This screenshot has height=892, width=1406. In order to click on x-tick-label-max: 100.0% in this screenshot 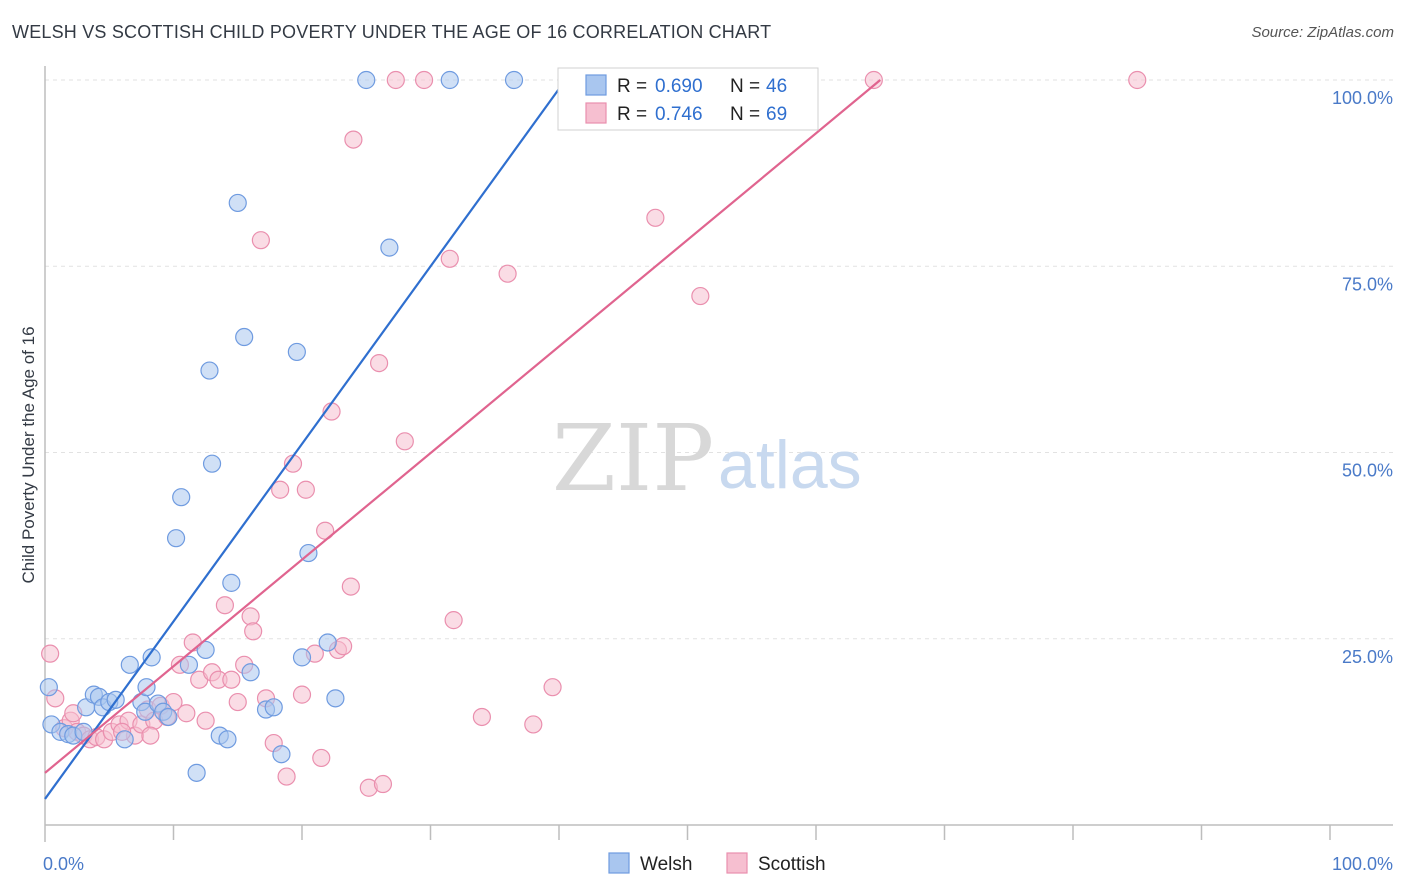, I will do `click(1362, 864)`.